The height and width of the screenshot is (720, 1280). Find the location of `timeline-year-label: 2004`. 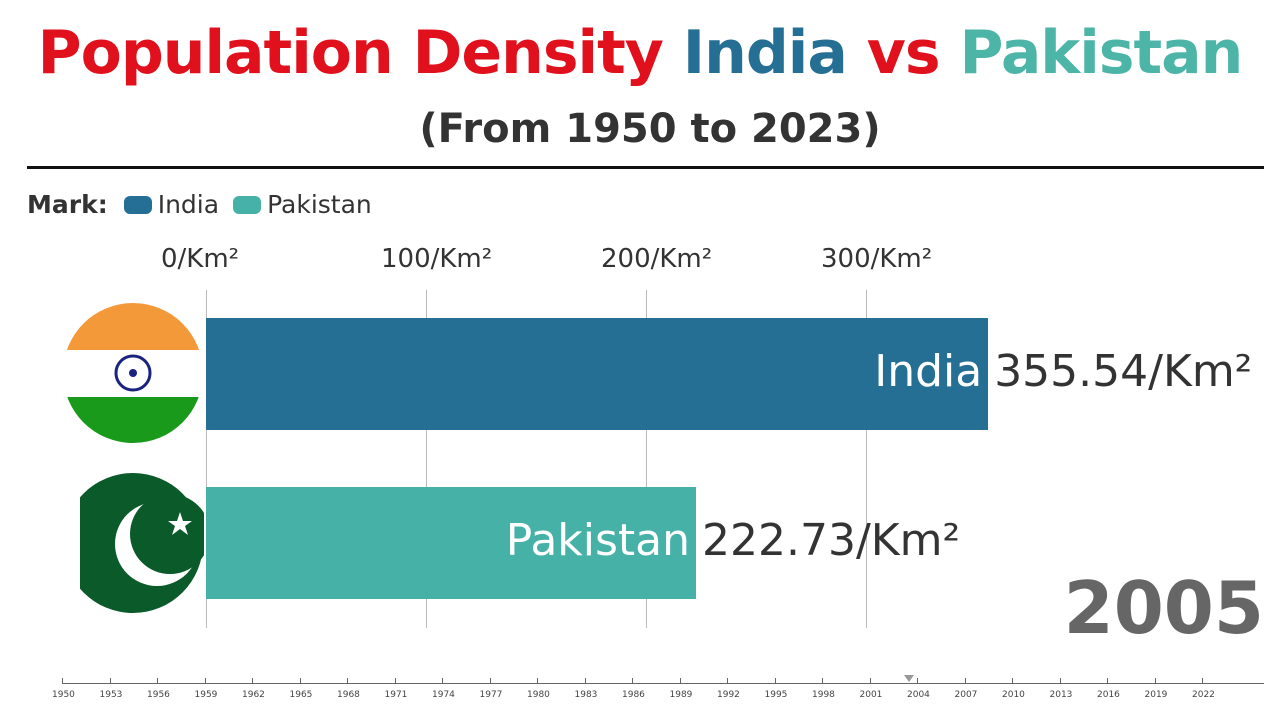

timeline-year-label: 2004 is located at coordinates (918, 695).